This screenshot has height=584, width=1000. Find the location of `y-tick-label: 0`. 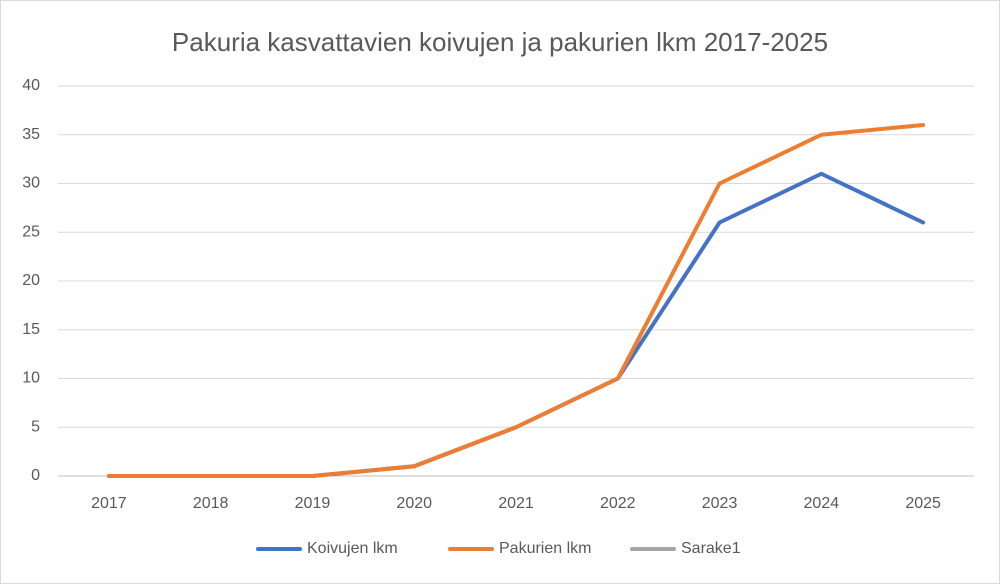

y-tick-label: 0 is located at coordinates (35, 475).